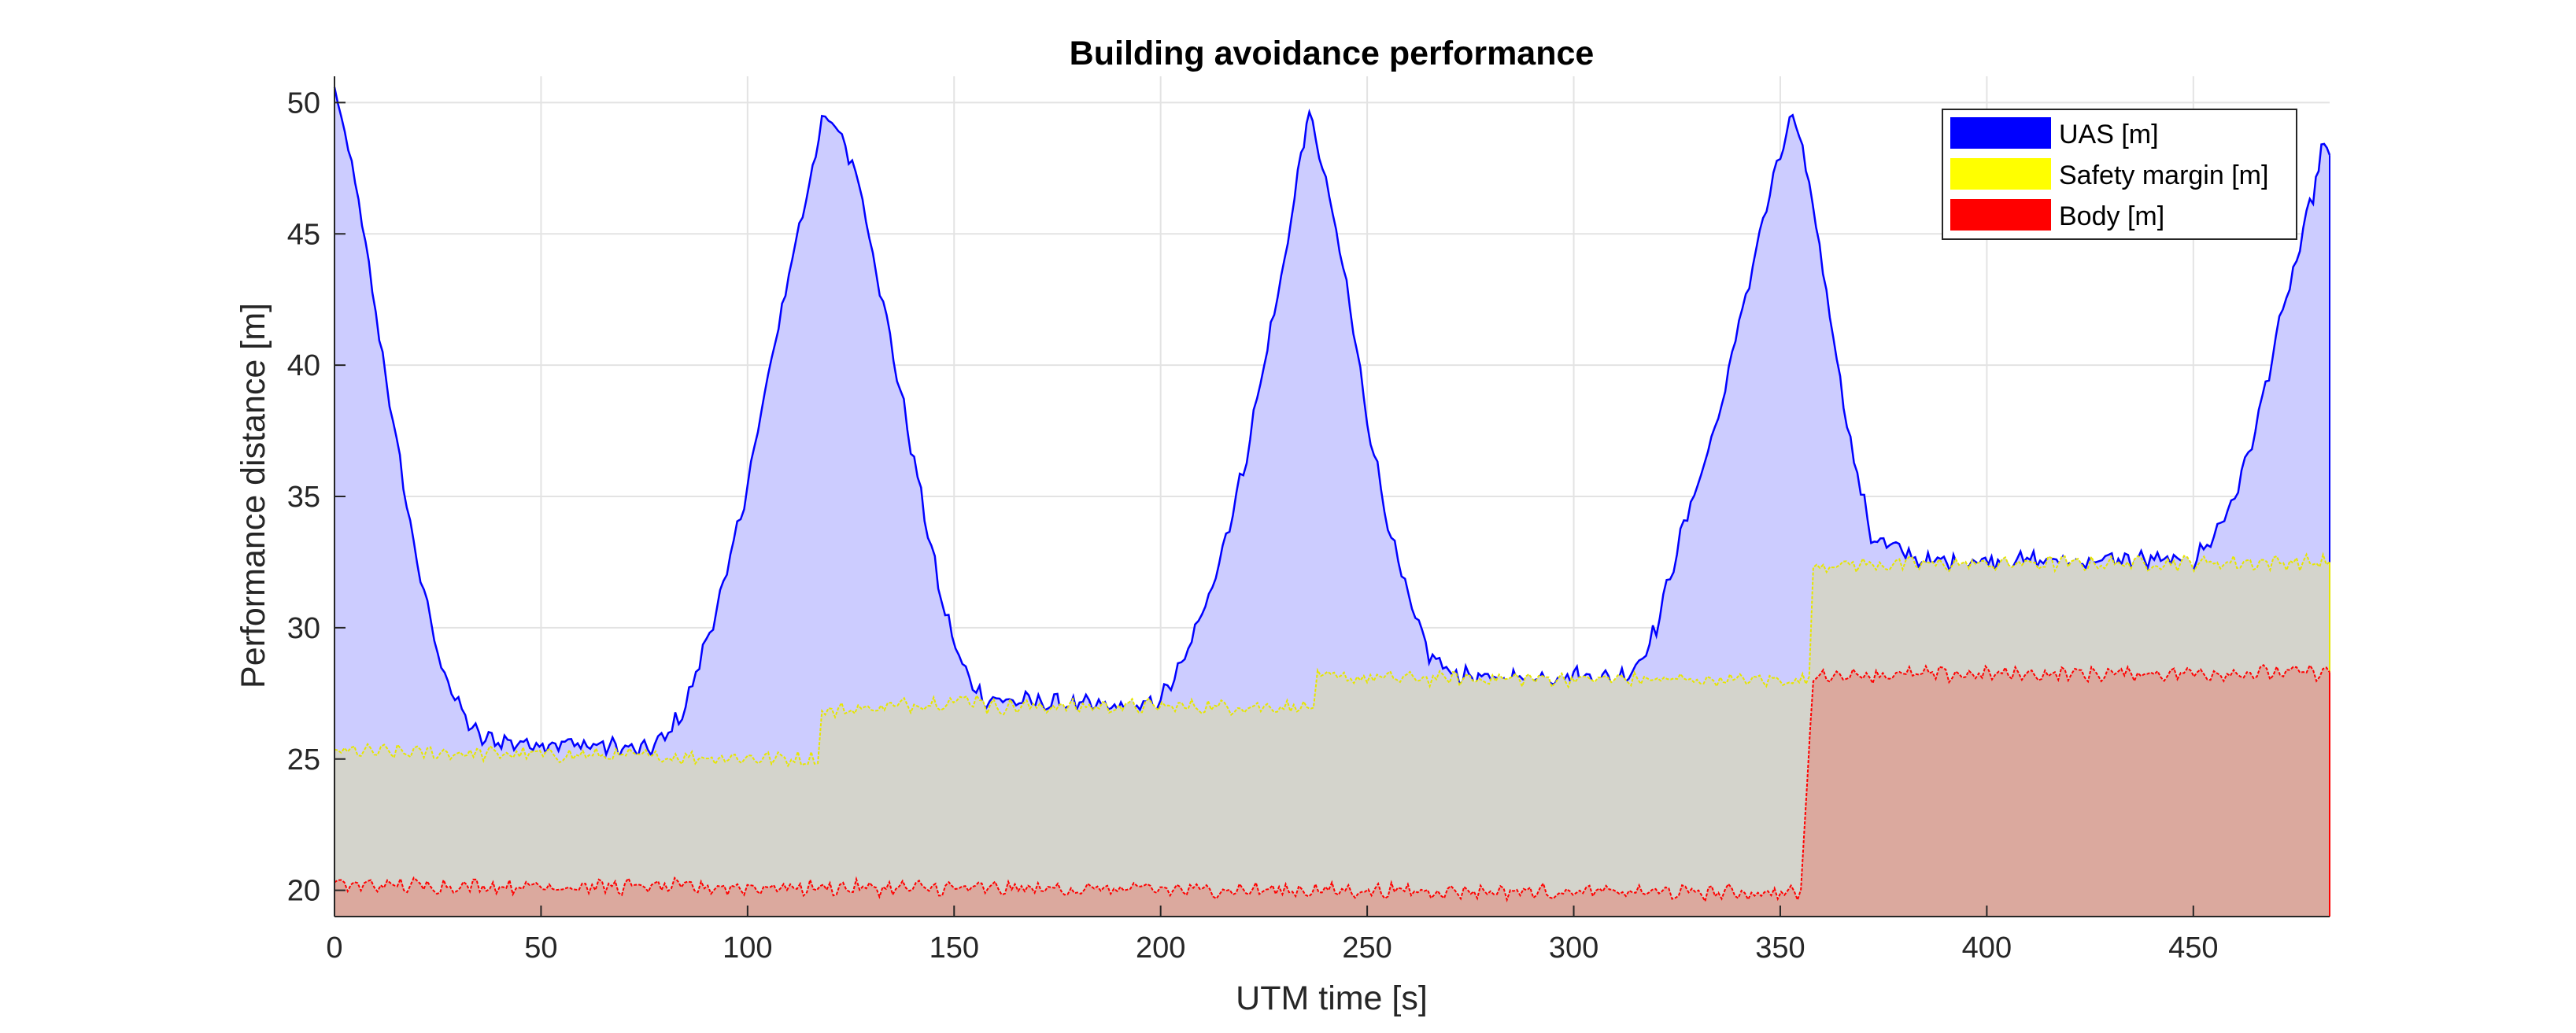 The image size is (2576, 1033). I want to click on legend-swatch-uas, so click(2000, 133).